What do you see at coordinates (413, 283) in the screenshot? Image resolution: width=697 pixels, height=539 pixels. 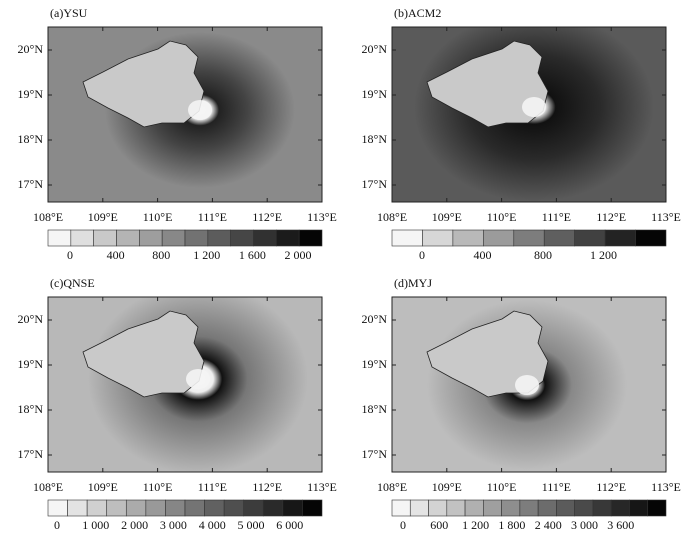 I see `panel-title: (d)MYJ` at bounding box center [413, 283].